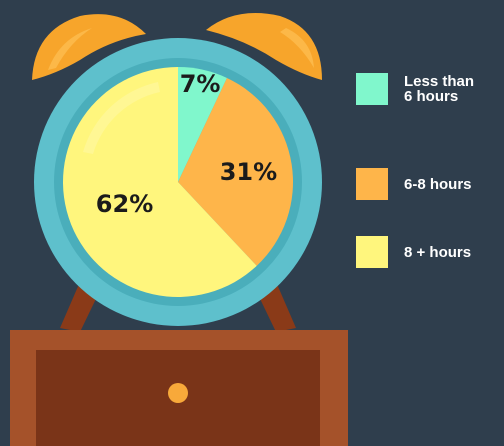 This screenshot has width=504, height=446. I want to click on slice-percent-label: 62%, so click(124, 204).